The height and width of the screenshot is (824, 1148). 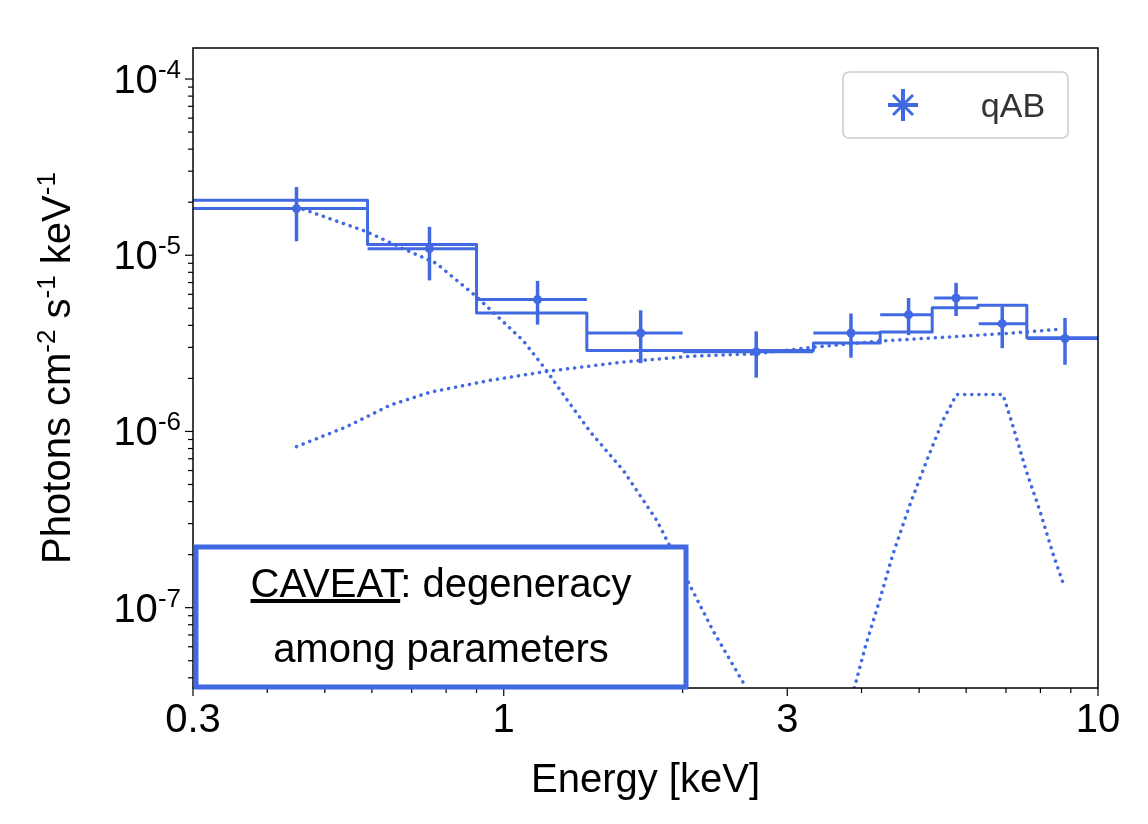 What do you see at coordinates (1098, 718) in the screenshot?
I see `x-tick-label: 10` at bounding box center [1098, 718].